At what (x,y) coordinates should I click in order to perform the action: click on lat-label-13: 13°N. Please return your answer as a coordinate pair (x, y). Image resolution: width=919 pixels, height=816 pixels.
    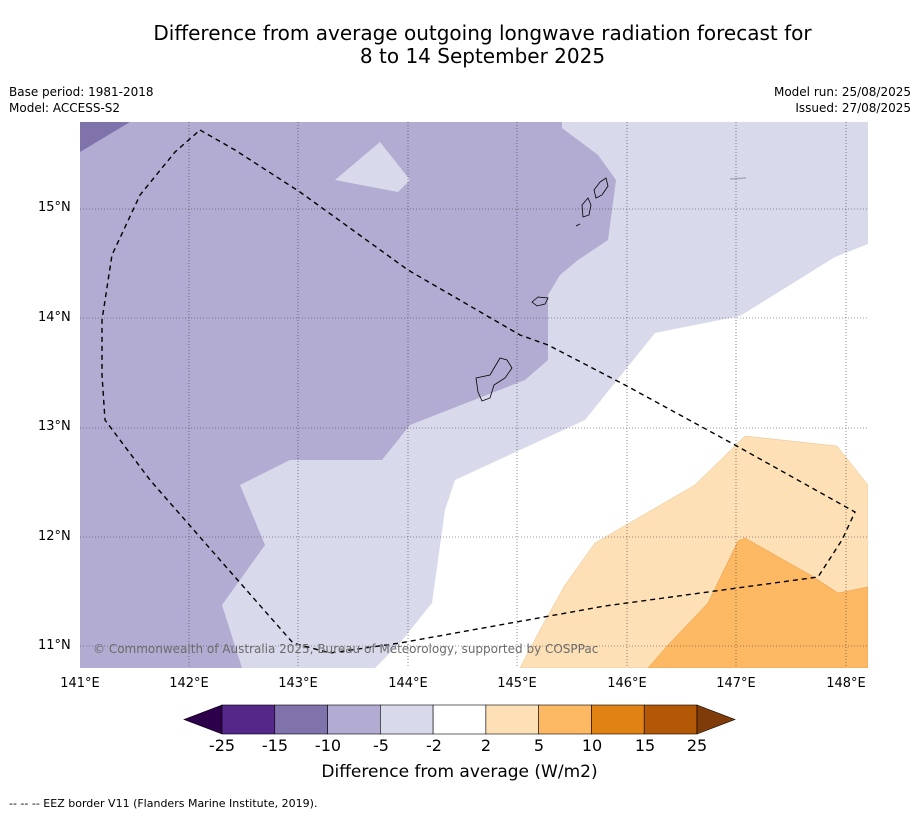
    Looking at the image, I should click on (54, 426).